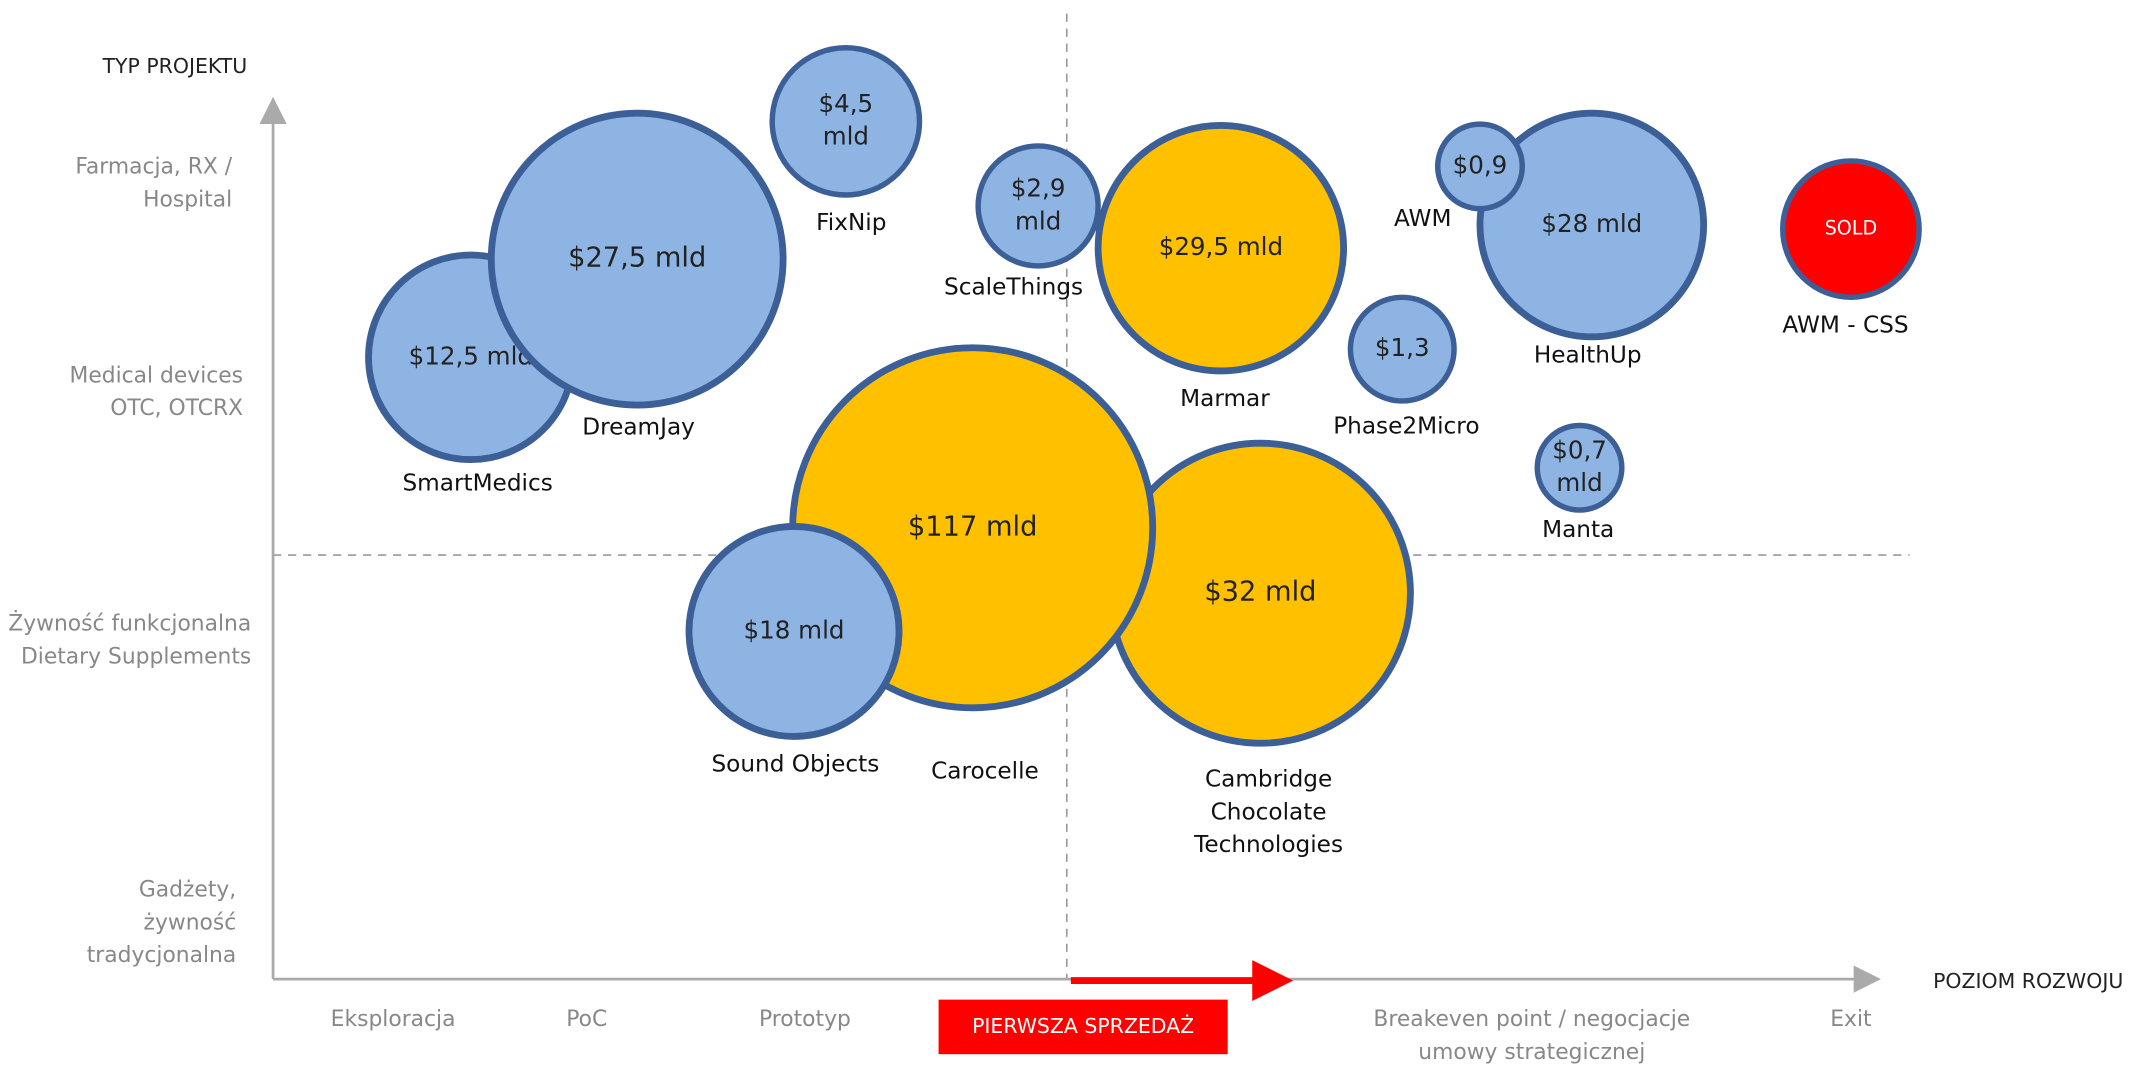 This screenshot has height=1091, width=2139. What do you see at coordinates (1038, 188) in the screenshot?
I see `bubble-label: $2,9` at bounding box center [1038, 188].